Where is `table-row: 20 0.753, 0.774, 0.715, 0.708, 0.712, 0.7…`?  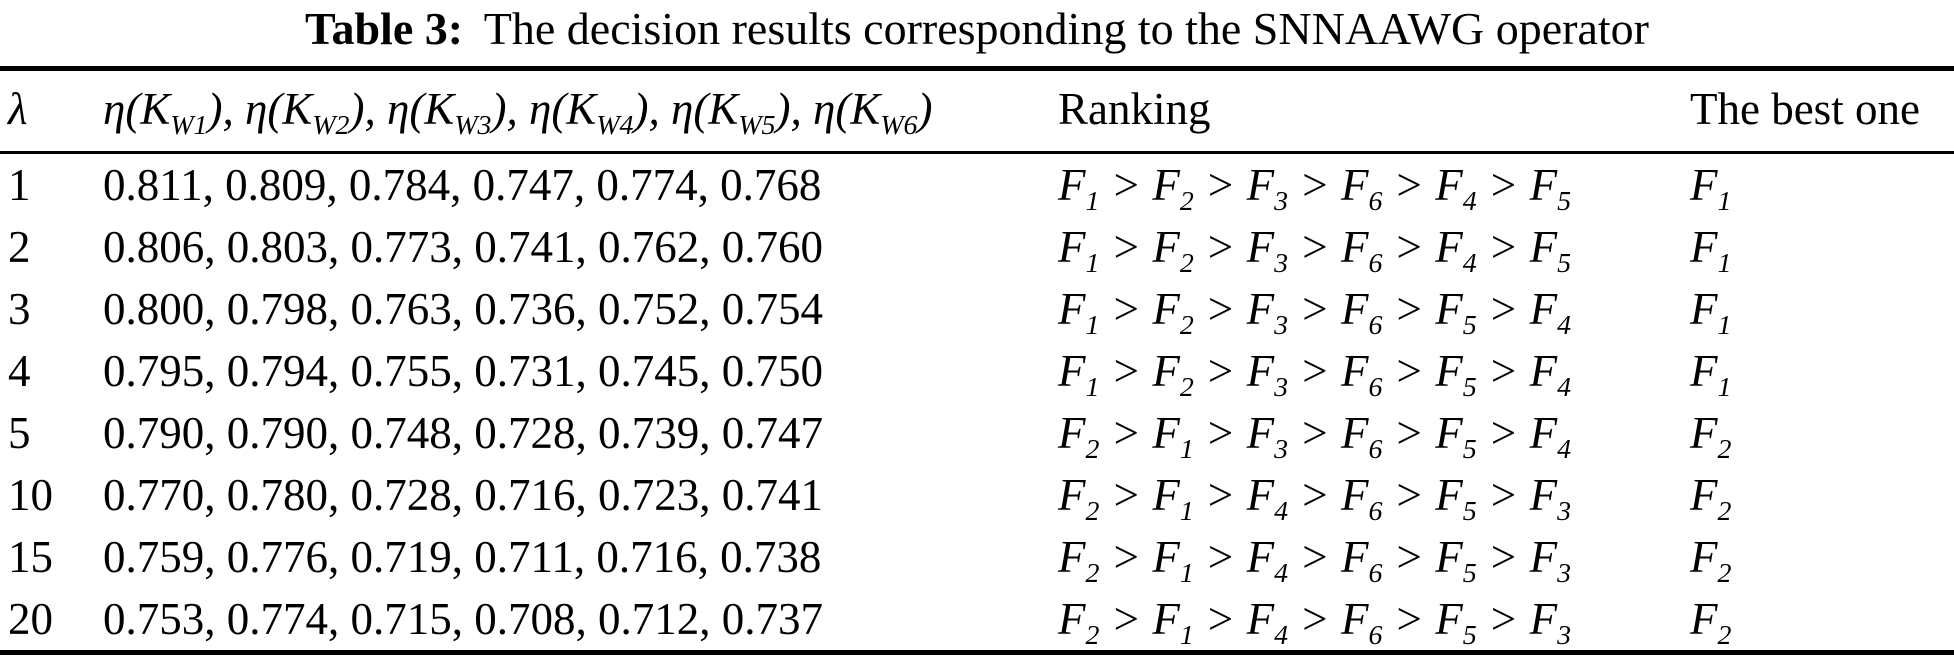 table-row: 20 0.753, 0.774, 0.715, 0.708, 0.712, 0.7… is located at coordinates (977, 620).